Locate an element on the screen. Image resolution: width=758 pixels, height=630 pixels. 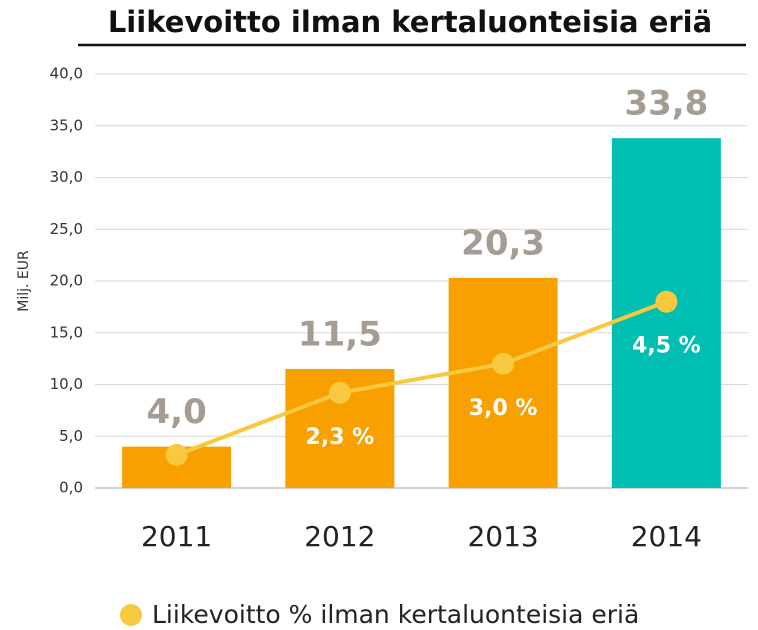
y-tick-label: 5,0 is located at coordinates (71, 436).